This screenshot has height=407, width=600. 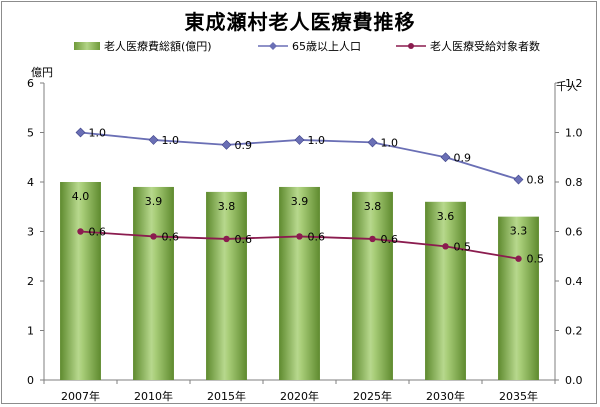 I want to click on right-axis-unit: 千人, so click(x=567, y=86).